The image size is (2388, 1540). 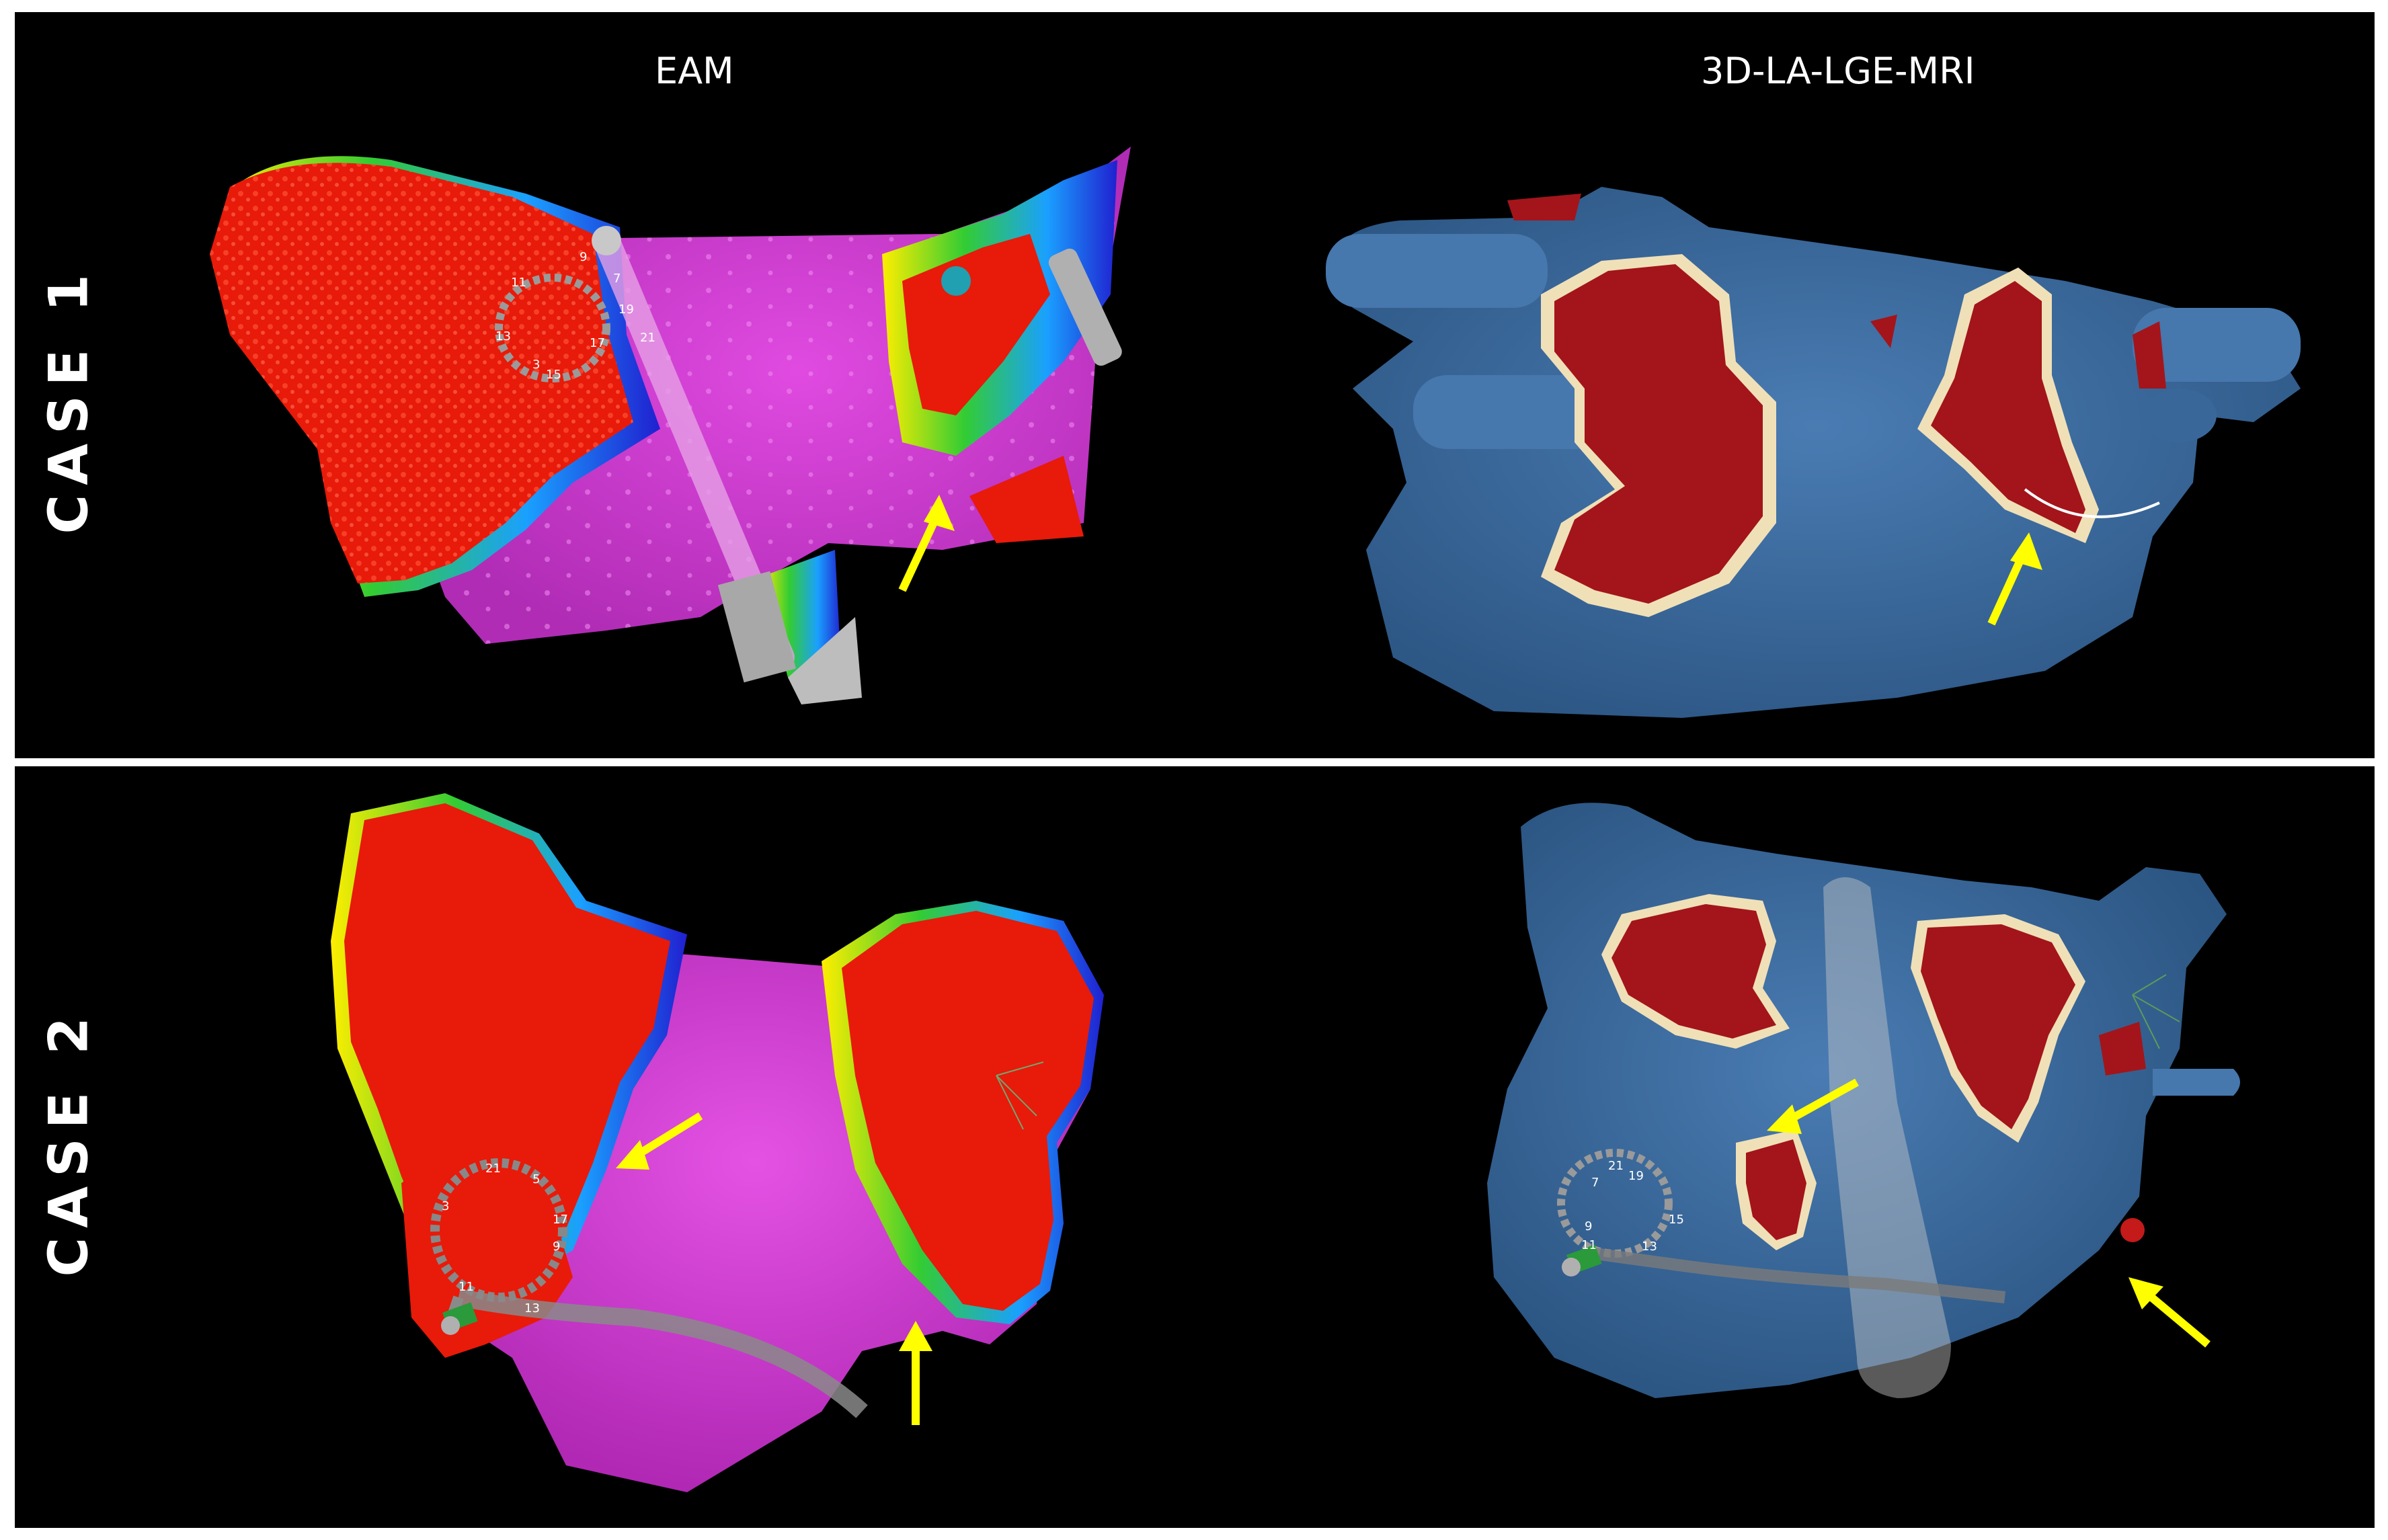 What do you see at coordinates (694, 71) in the screenshot?
I see `column-header-eam: EAM` at bounding box center [694, 71].